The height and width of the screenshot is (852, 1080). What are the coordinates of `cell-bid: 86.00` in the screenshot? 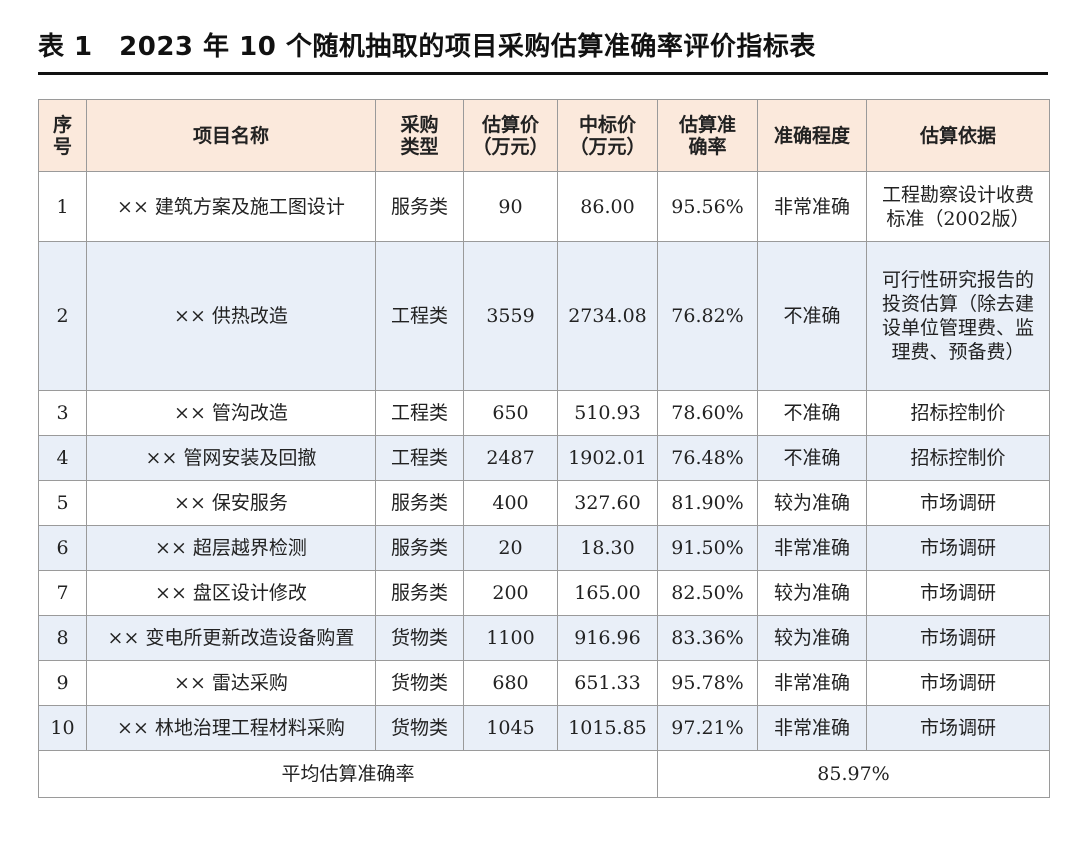 It's located at (607, 206).